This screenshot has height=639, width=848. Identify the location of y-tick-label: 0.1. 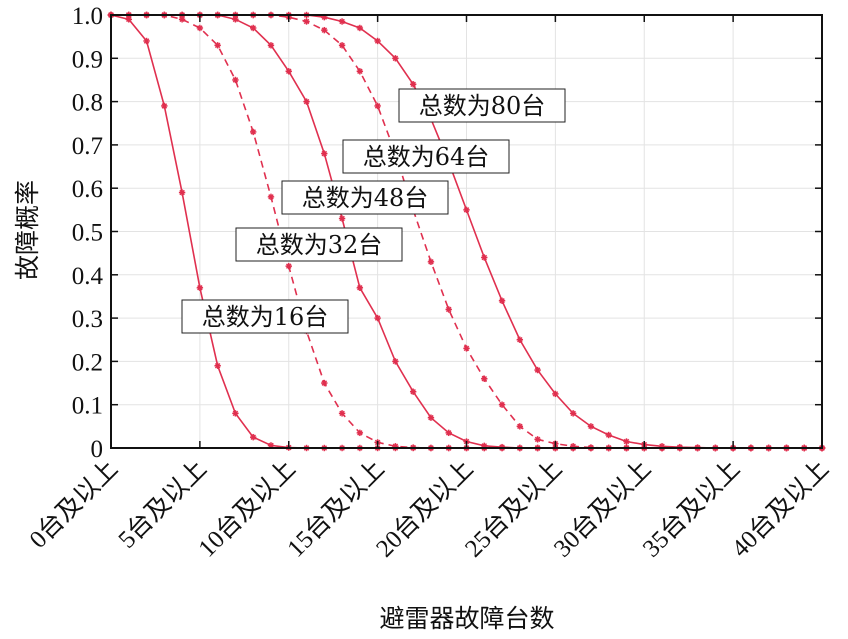
(87, 406).